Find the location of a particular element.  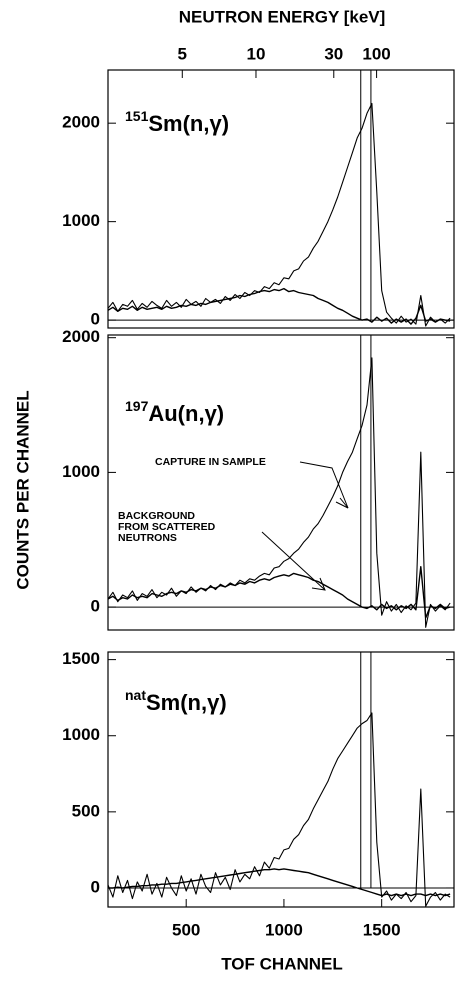

top-tick-label: 5 is located at coordinates (182, 53).